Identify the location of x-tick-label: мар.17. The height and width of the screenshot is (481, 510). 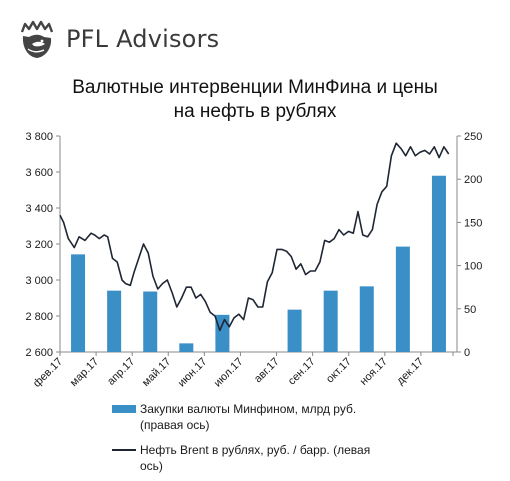
(84, 372).